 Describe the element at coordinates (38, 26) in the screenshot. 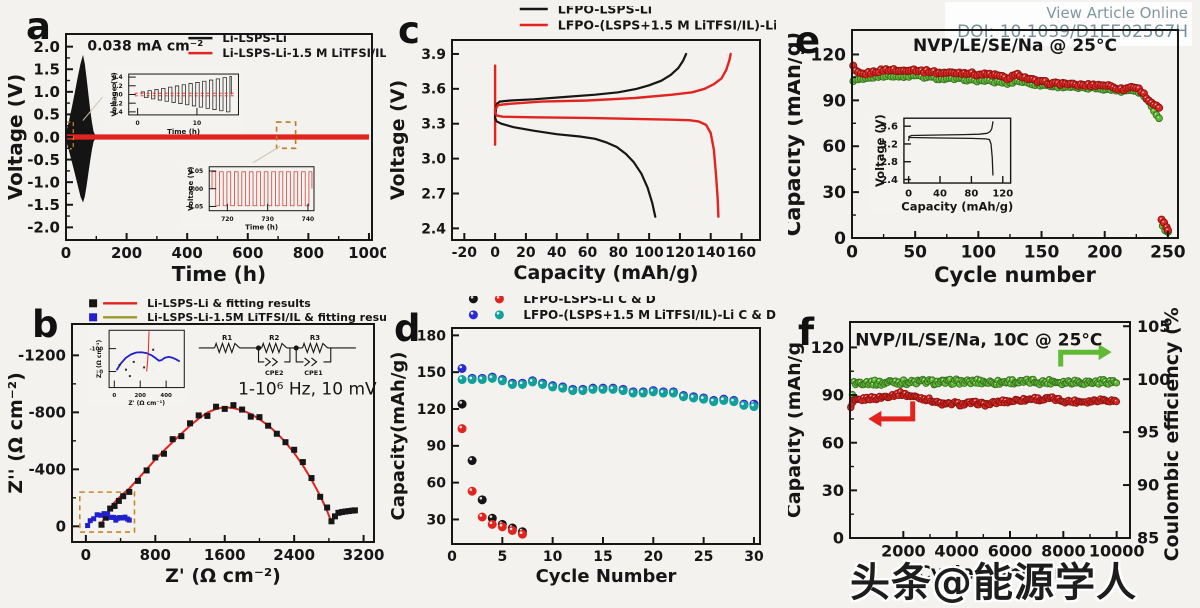

I see `panel-a-letter: a` at that location.